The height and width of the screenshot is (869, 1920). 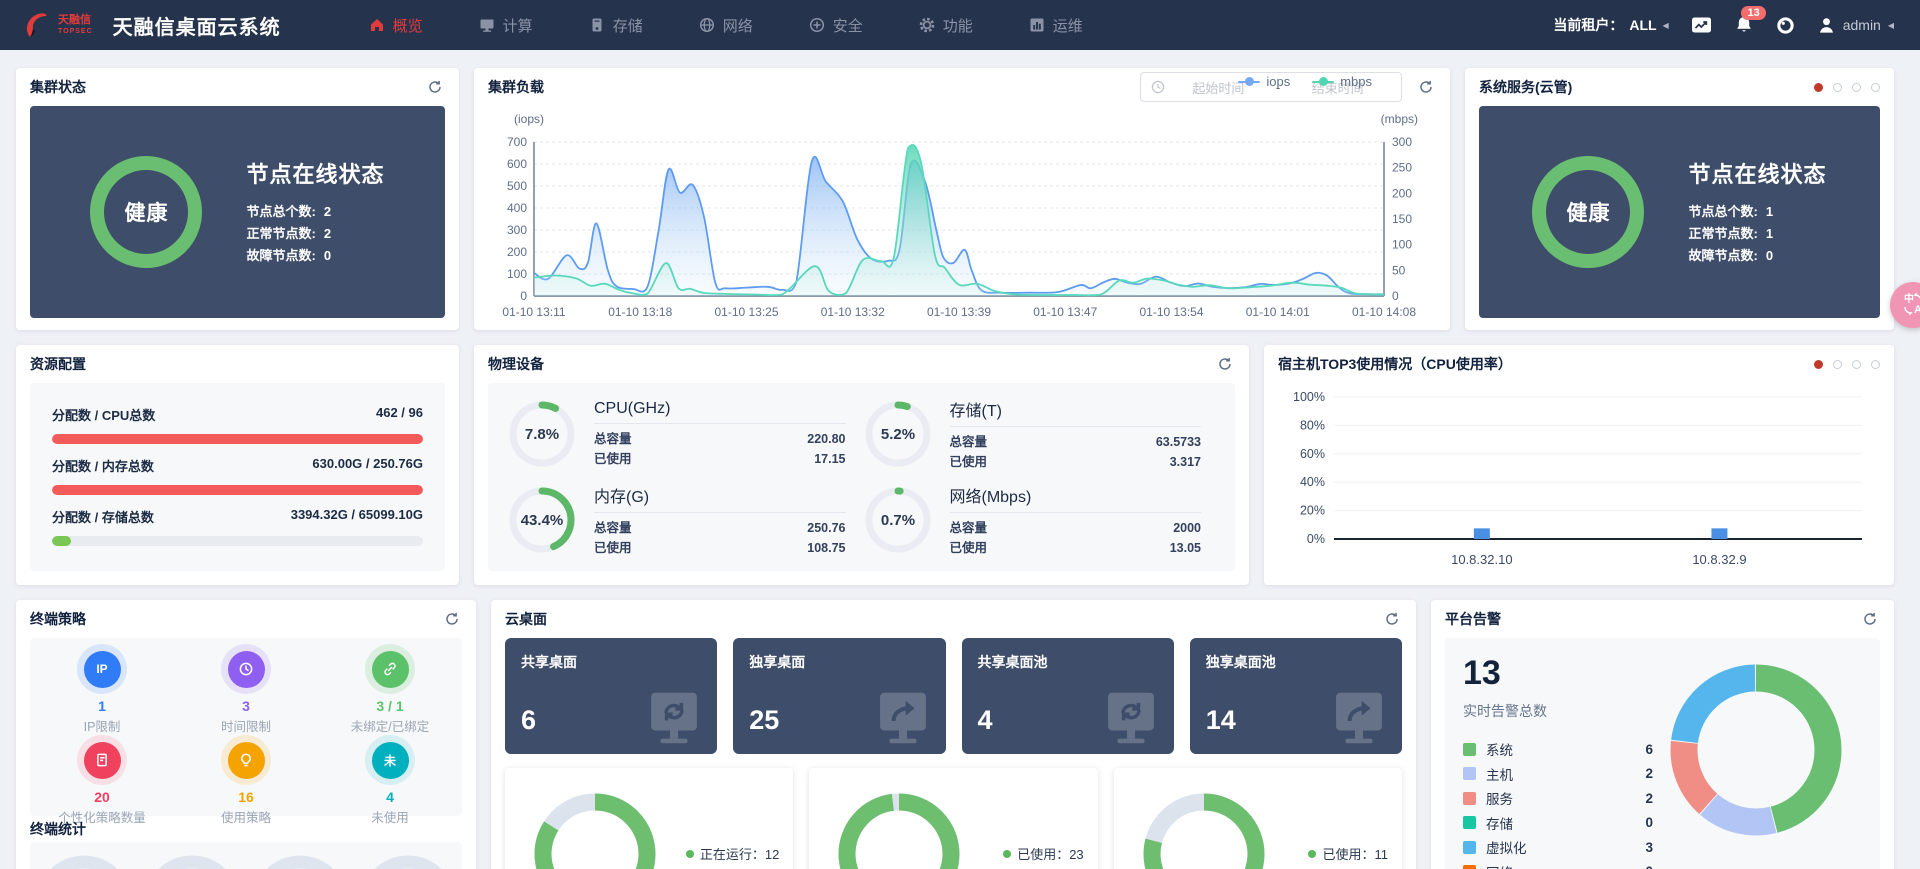 I want to click on tile-shared-desktop: 共享桌面 6, so click(x=611, y=696).